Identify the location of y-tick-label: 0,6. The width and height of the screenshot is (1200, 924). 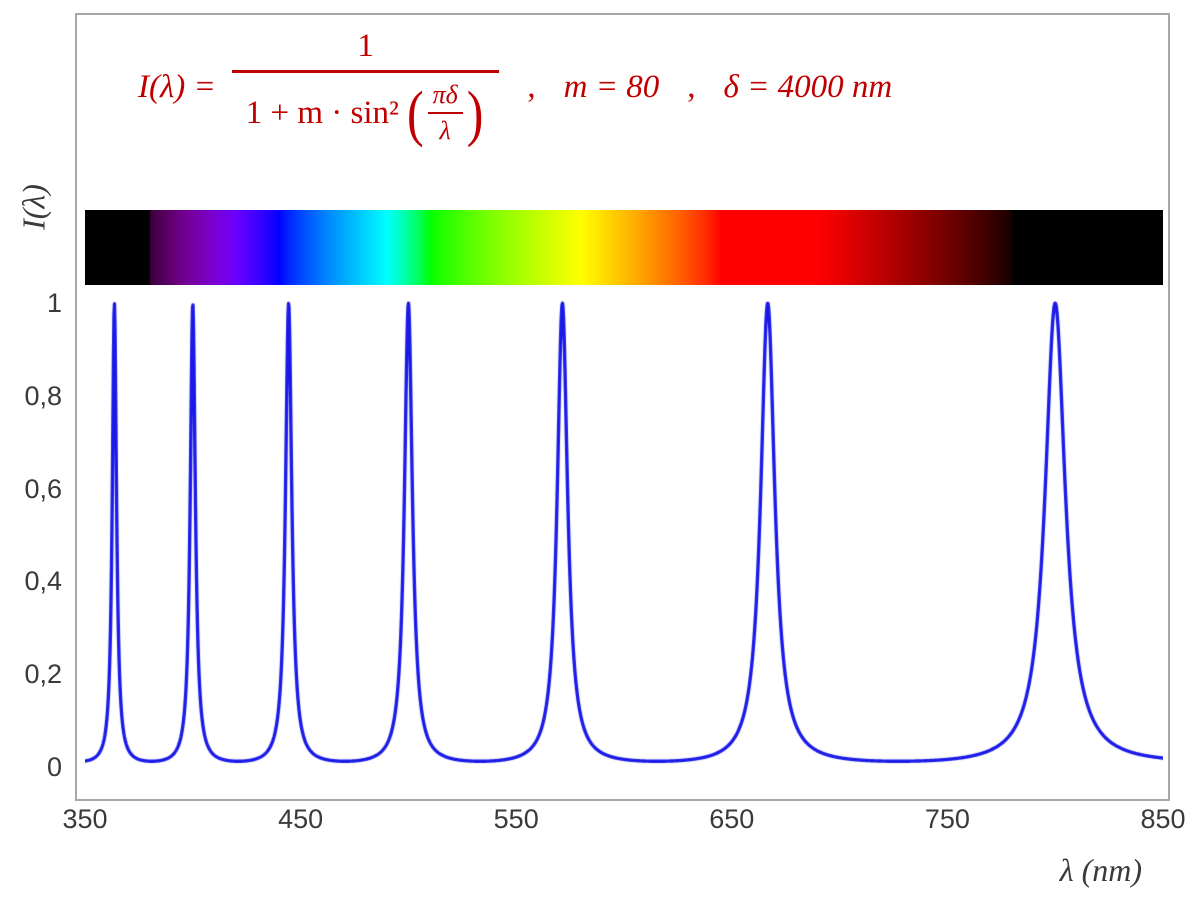
(43, 488).